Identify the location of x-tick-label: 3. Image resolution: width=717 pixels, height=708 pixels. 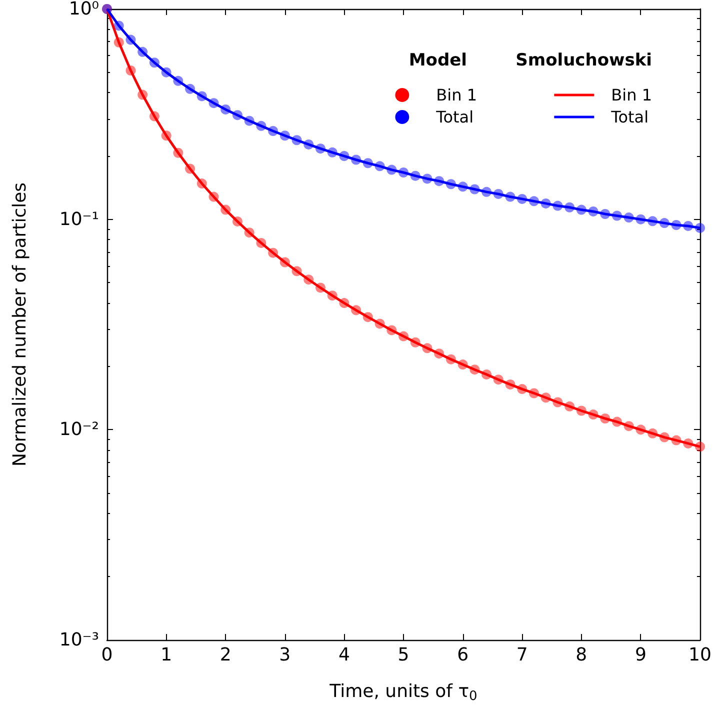
(285, 655).